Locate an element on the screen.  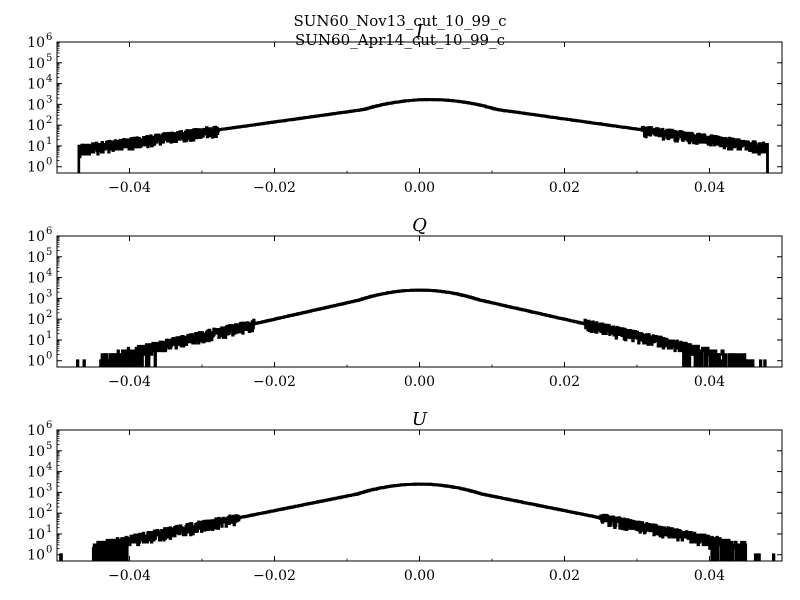
figure-title-line-2: SUN60_Apr14_cut_10_99_c is located at coordinates (400, 40).